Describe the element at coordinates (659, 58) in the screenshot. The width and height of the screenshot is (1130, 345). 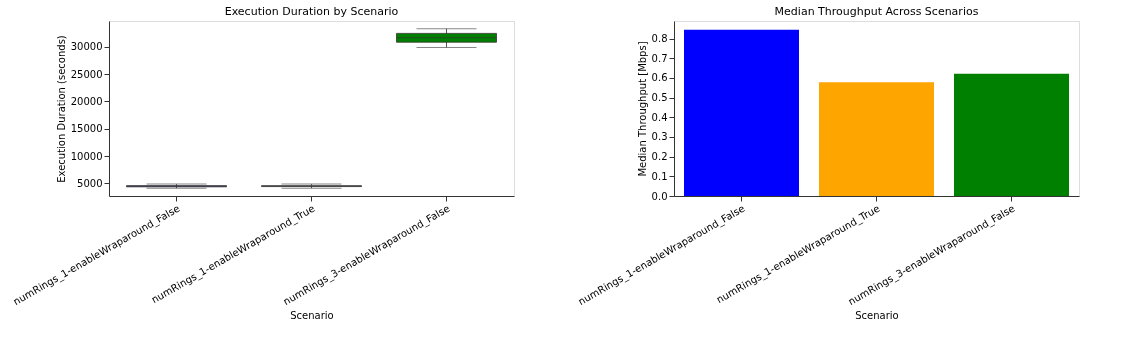
I see `y-tick-label: 0.7` at that location.